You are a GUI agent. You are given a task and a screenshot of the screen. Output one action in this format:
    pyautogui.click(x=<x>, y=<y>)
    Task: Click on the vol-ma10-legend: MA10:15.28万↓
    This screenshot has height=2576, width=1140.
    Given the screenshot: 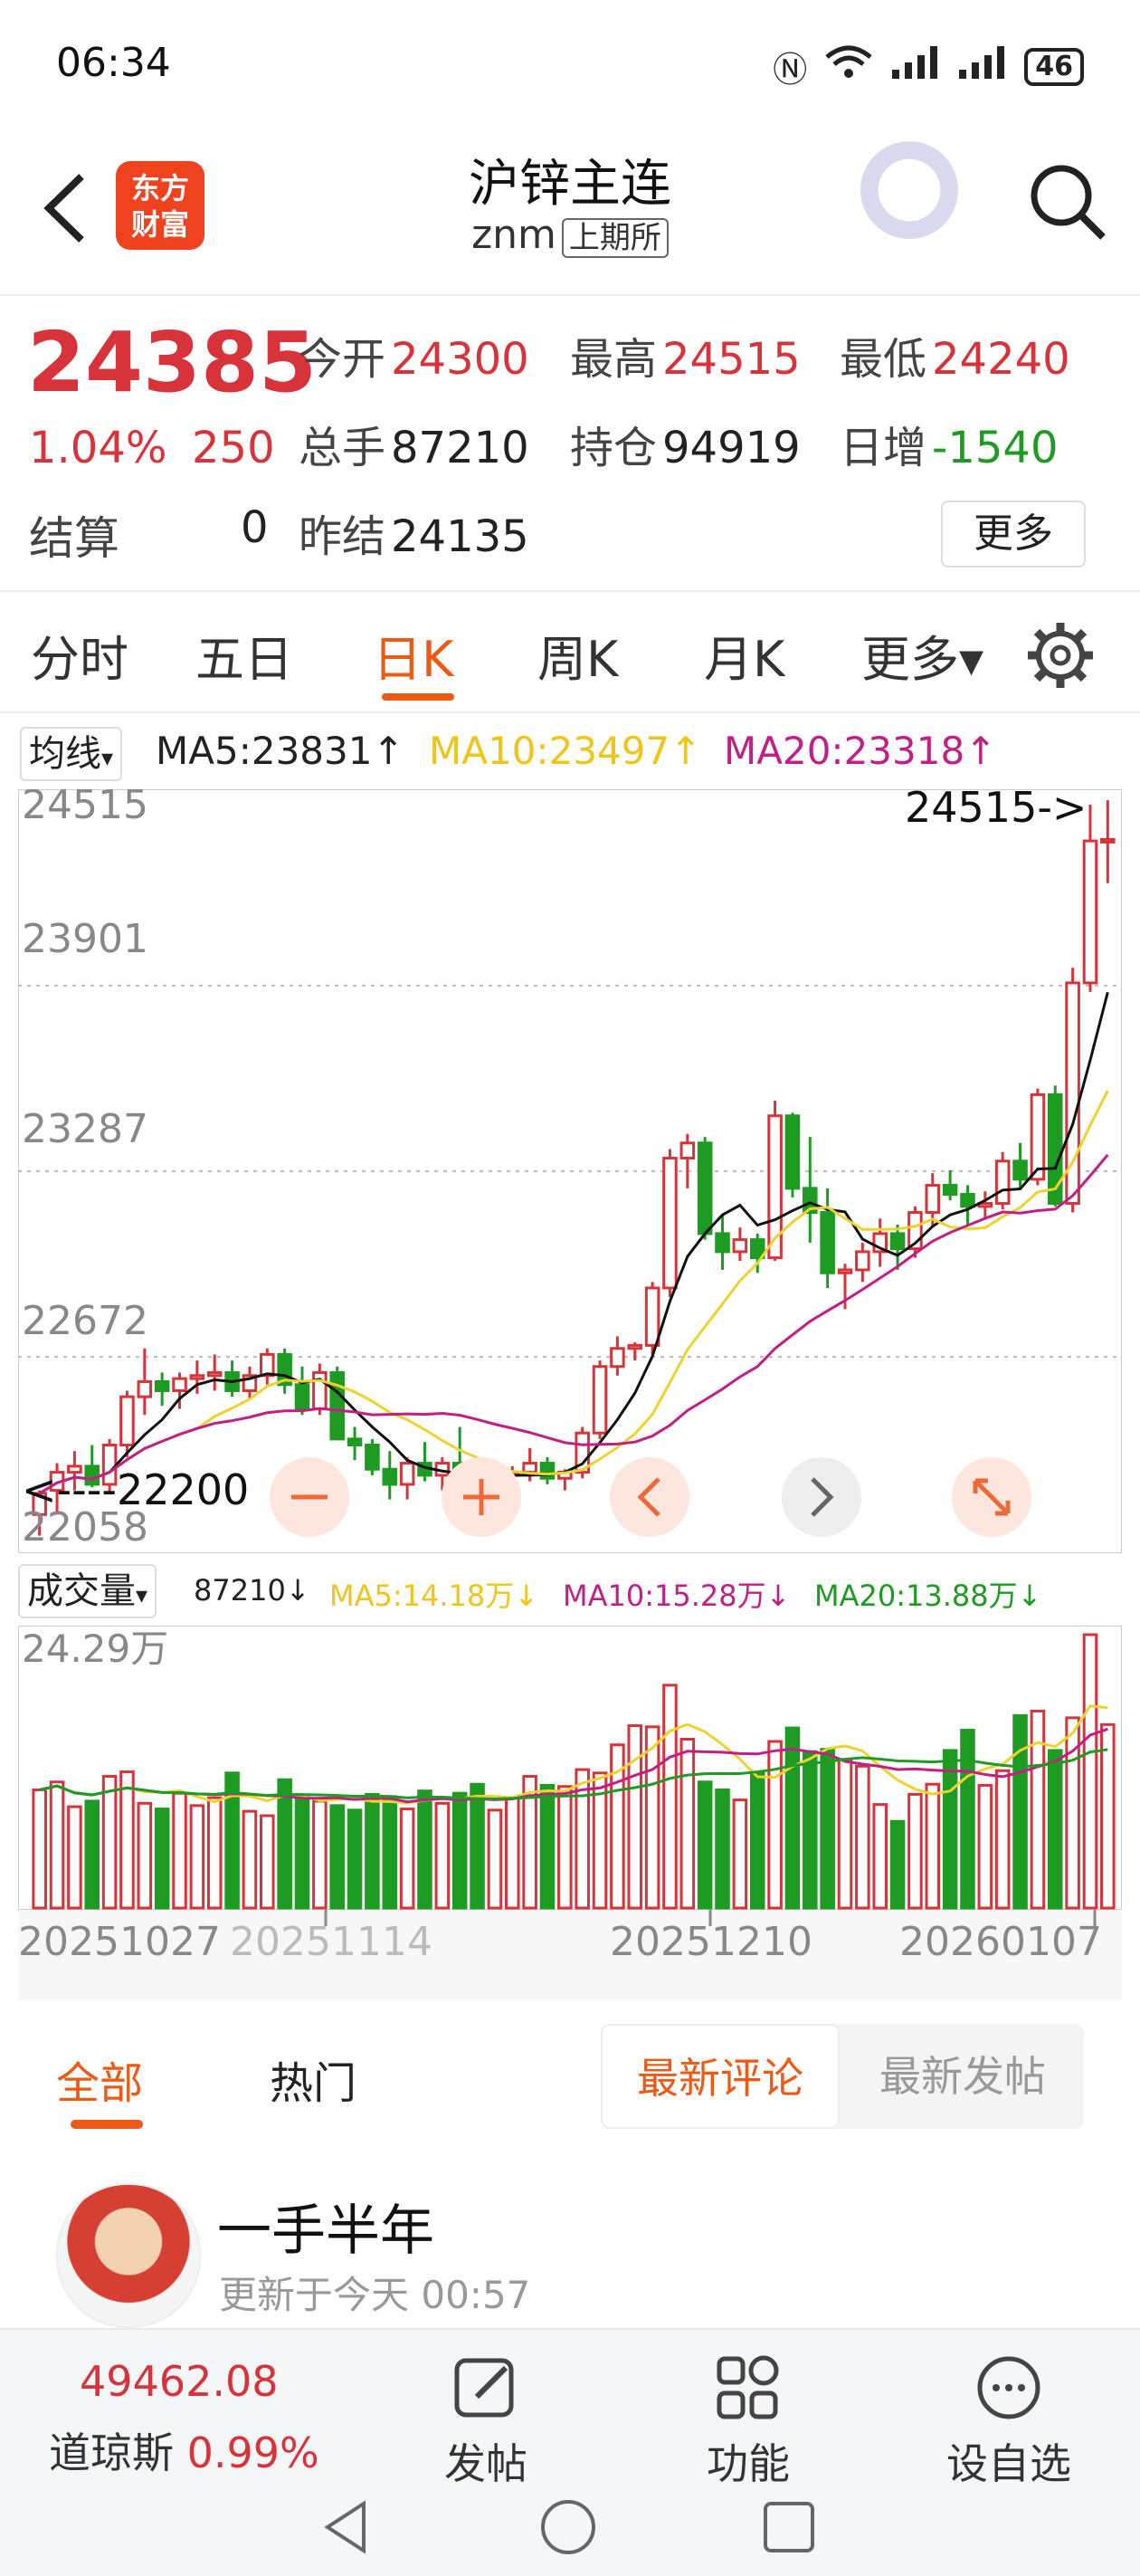 What is the action you would take?
    pyautogui.click(x=677, y=1596)
    